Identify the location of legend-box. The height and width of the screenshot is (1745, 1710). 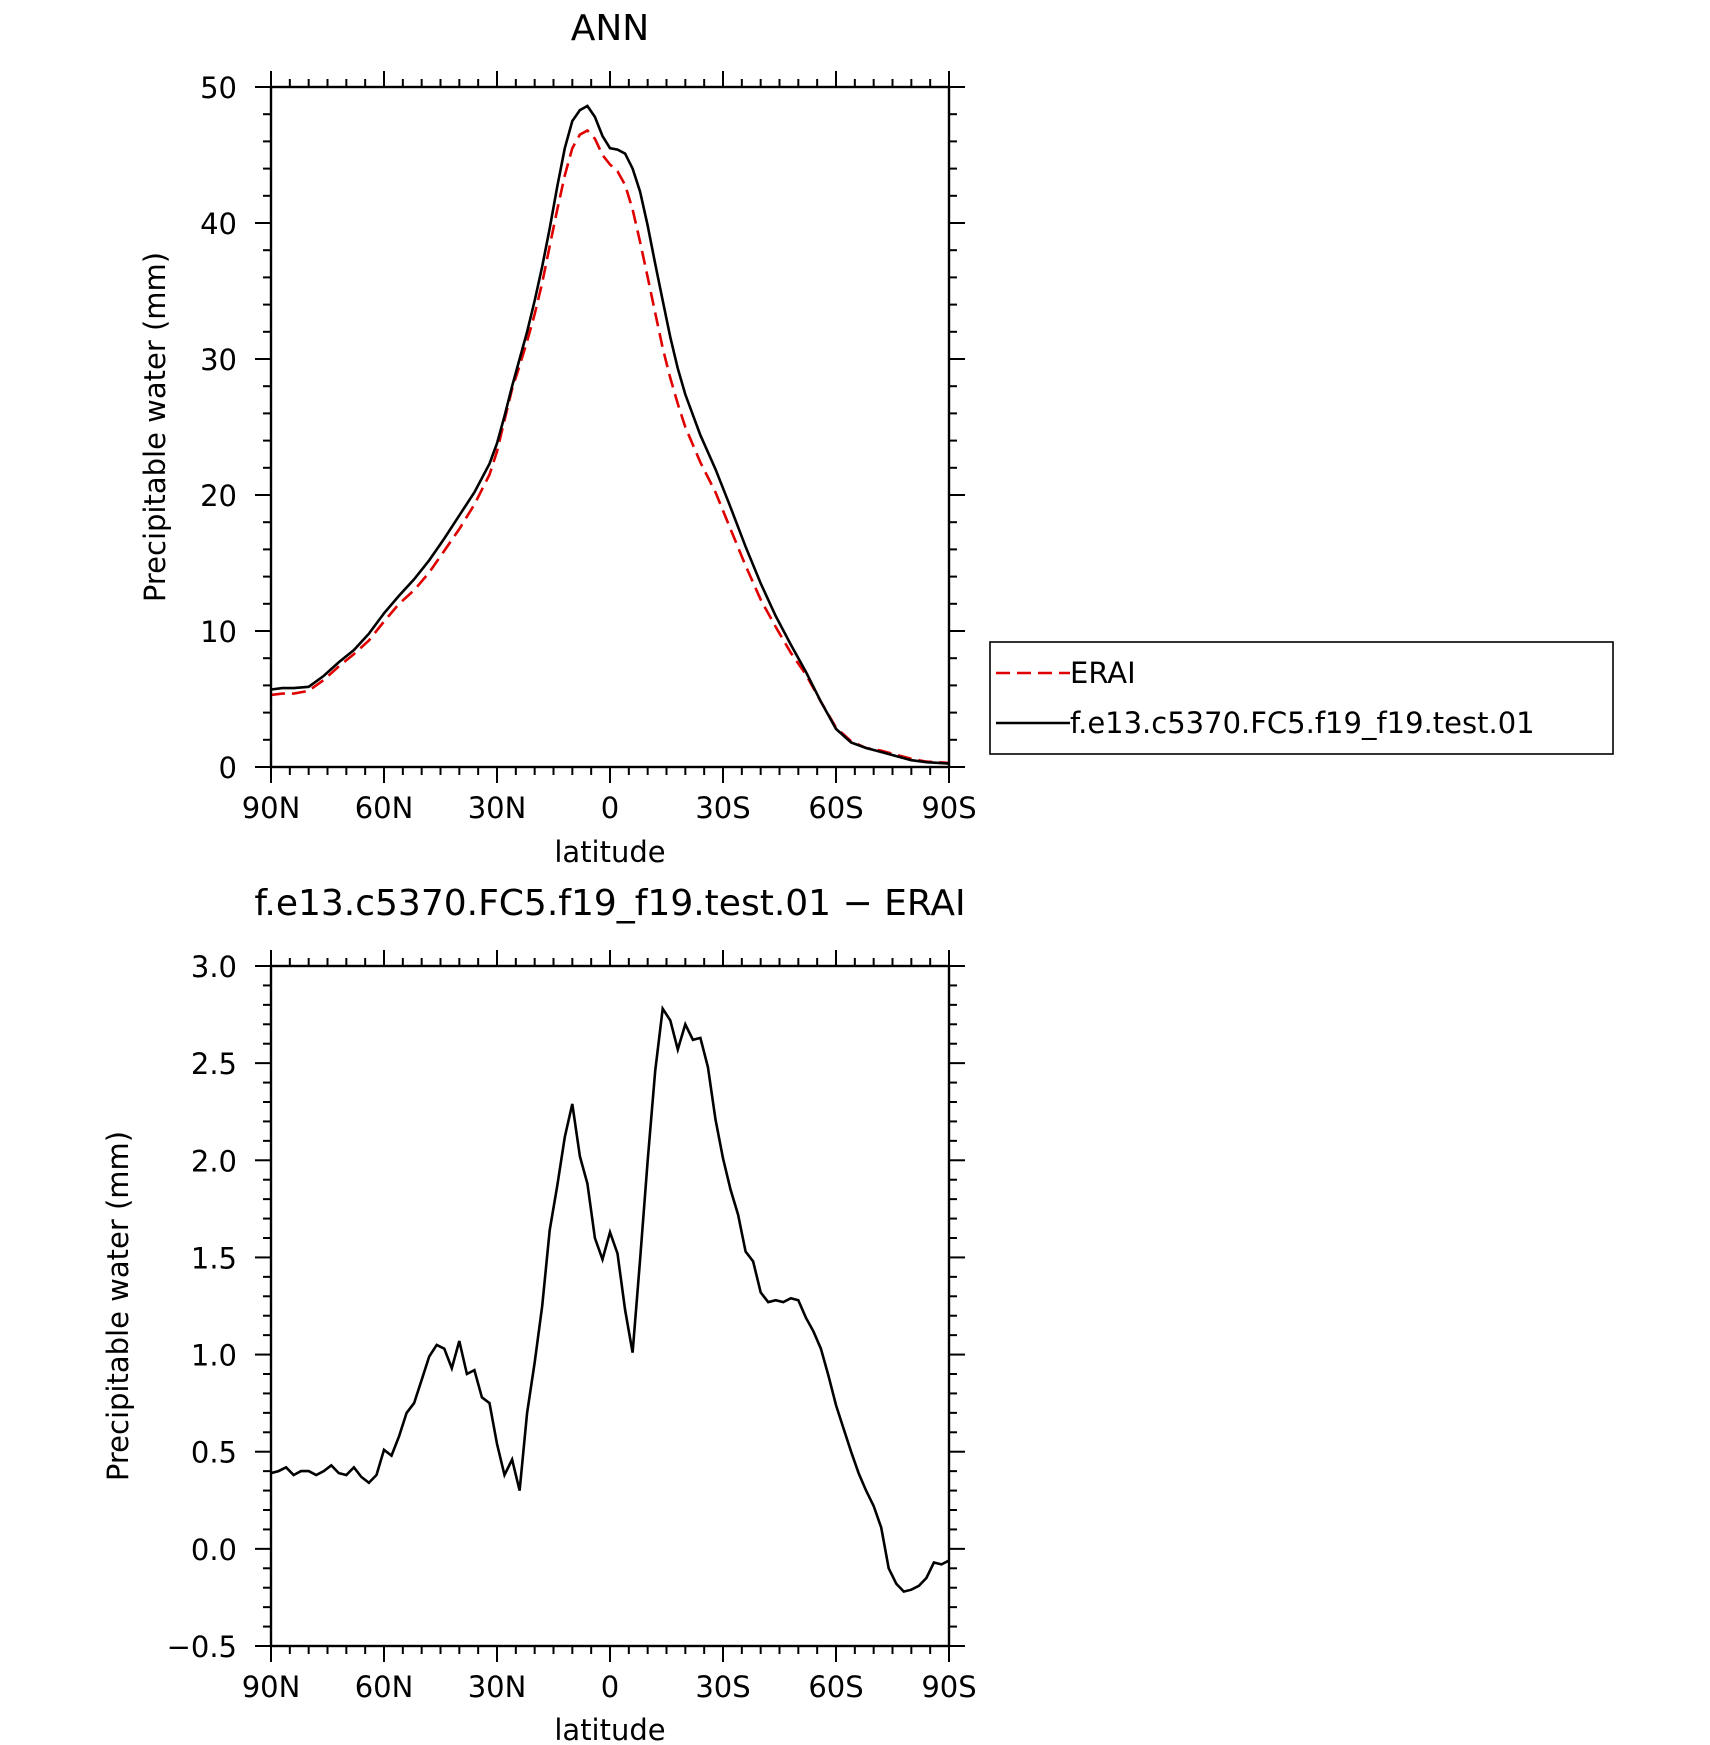
(1301, 698).